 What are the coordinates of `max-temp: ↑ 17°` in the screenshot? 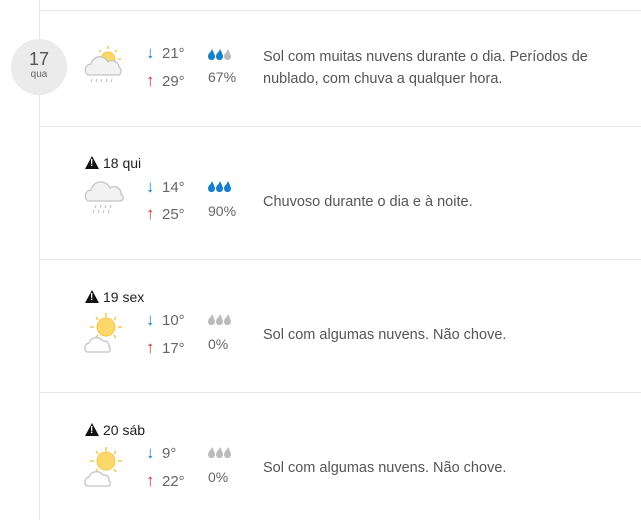 It's located at (165, 348).